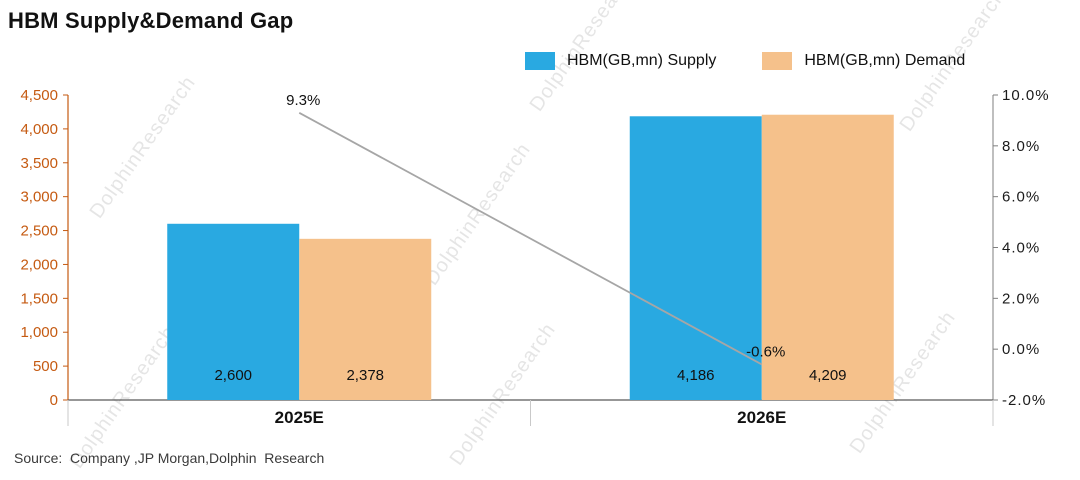  Describe the element at coordinates (233, 311) in the screenshot. I see `bar-supply-2025E` at that location.